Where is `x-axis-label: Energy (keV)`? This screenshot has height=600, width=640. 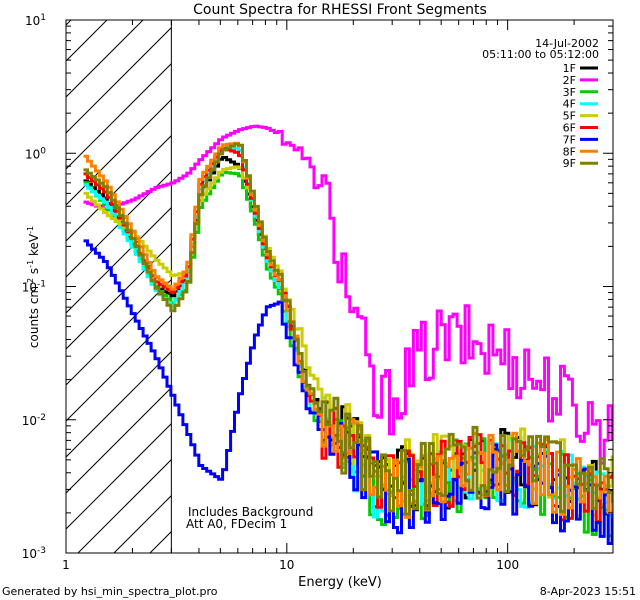
x-axis-label: Energy (keV) is located at coordinates (340, 582).